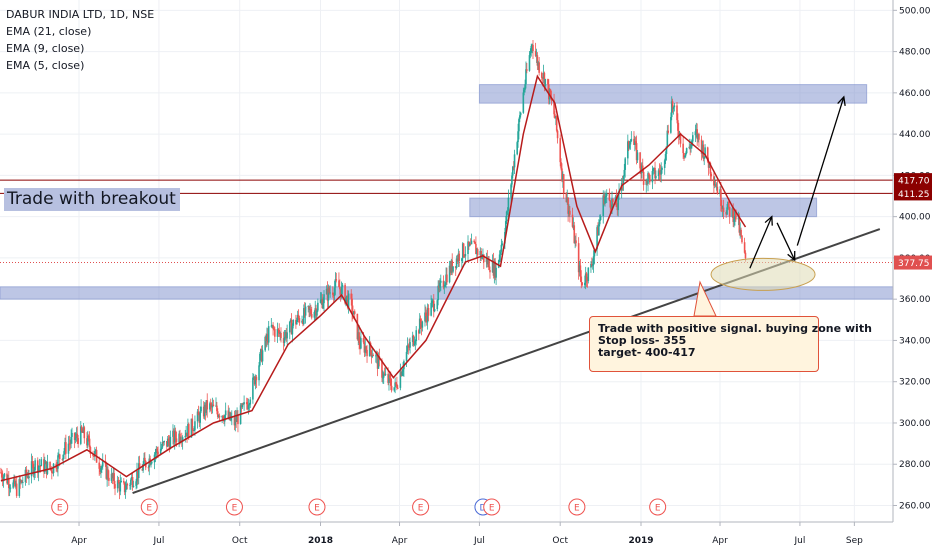 The image size is (932, 550). Describe the element at coordinates (763, 274) in the screenshot. I see `buying-zone-ellipse` at that location.